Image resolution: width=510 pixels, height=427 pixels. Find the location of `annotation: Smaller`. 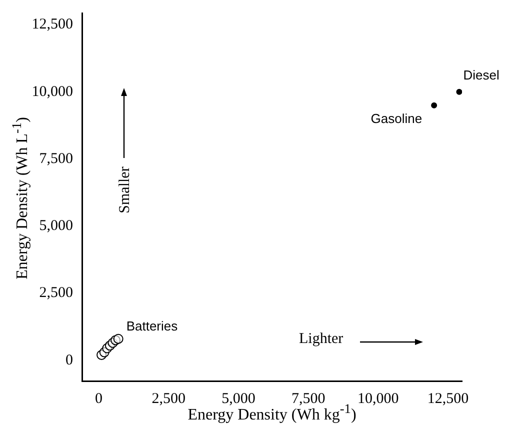

annotation: Smaller is located at coordinates (125, 191).